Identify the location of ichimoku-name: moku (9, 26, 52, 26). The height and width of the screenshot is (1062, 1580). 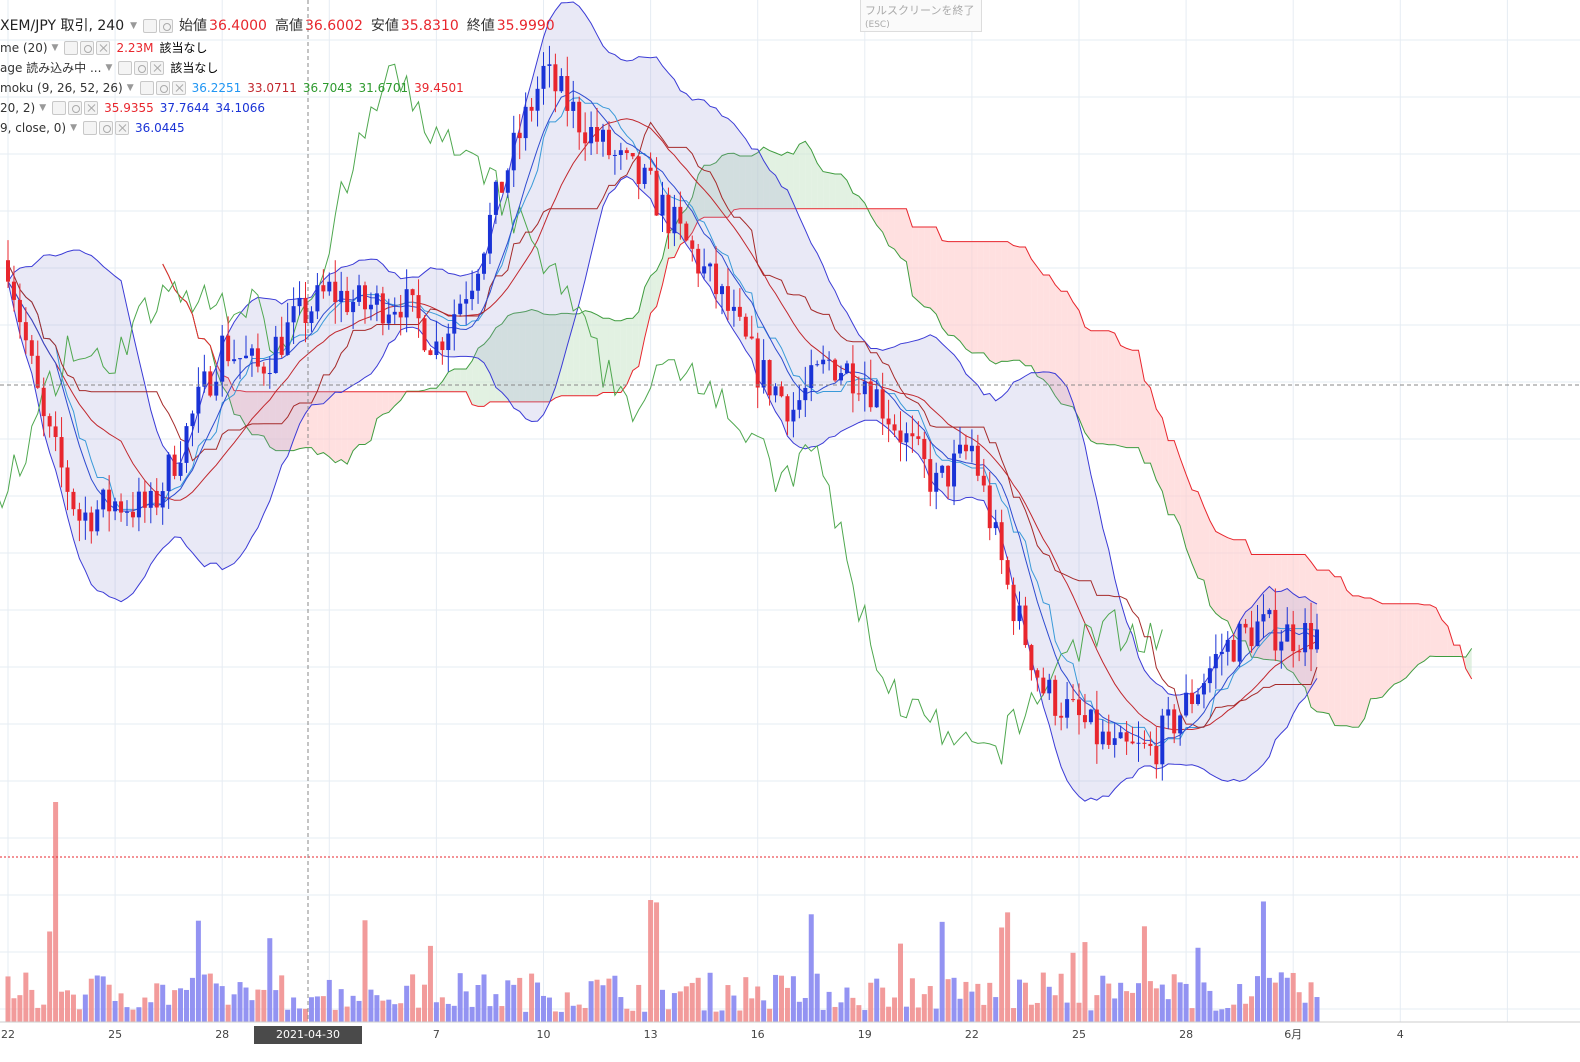
(61, 88).